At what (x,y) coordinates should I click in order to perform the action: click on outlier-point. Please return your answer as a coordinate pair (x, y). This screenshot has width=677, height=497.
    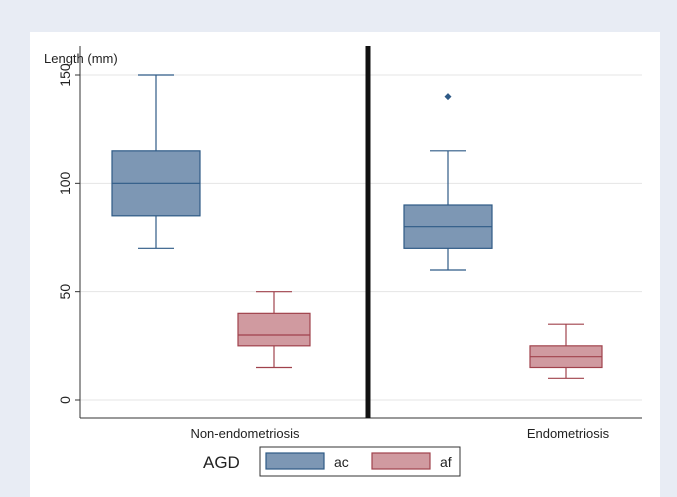
    Looking at the image, I should click on (448, 97).